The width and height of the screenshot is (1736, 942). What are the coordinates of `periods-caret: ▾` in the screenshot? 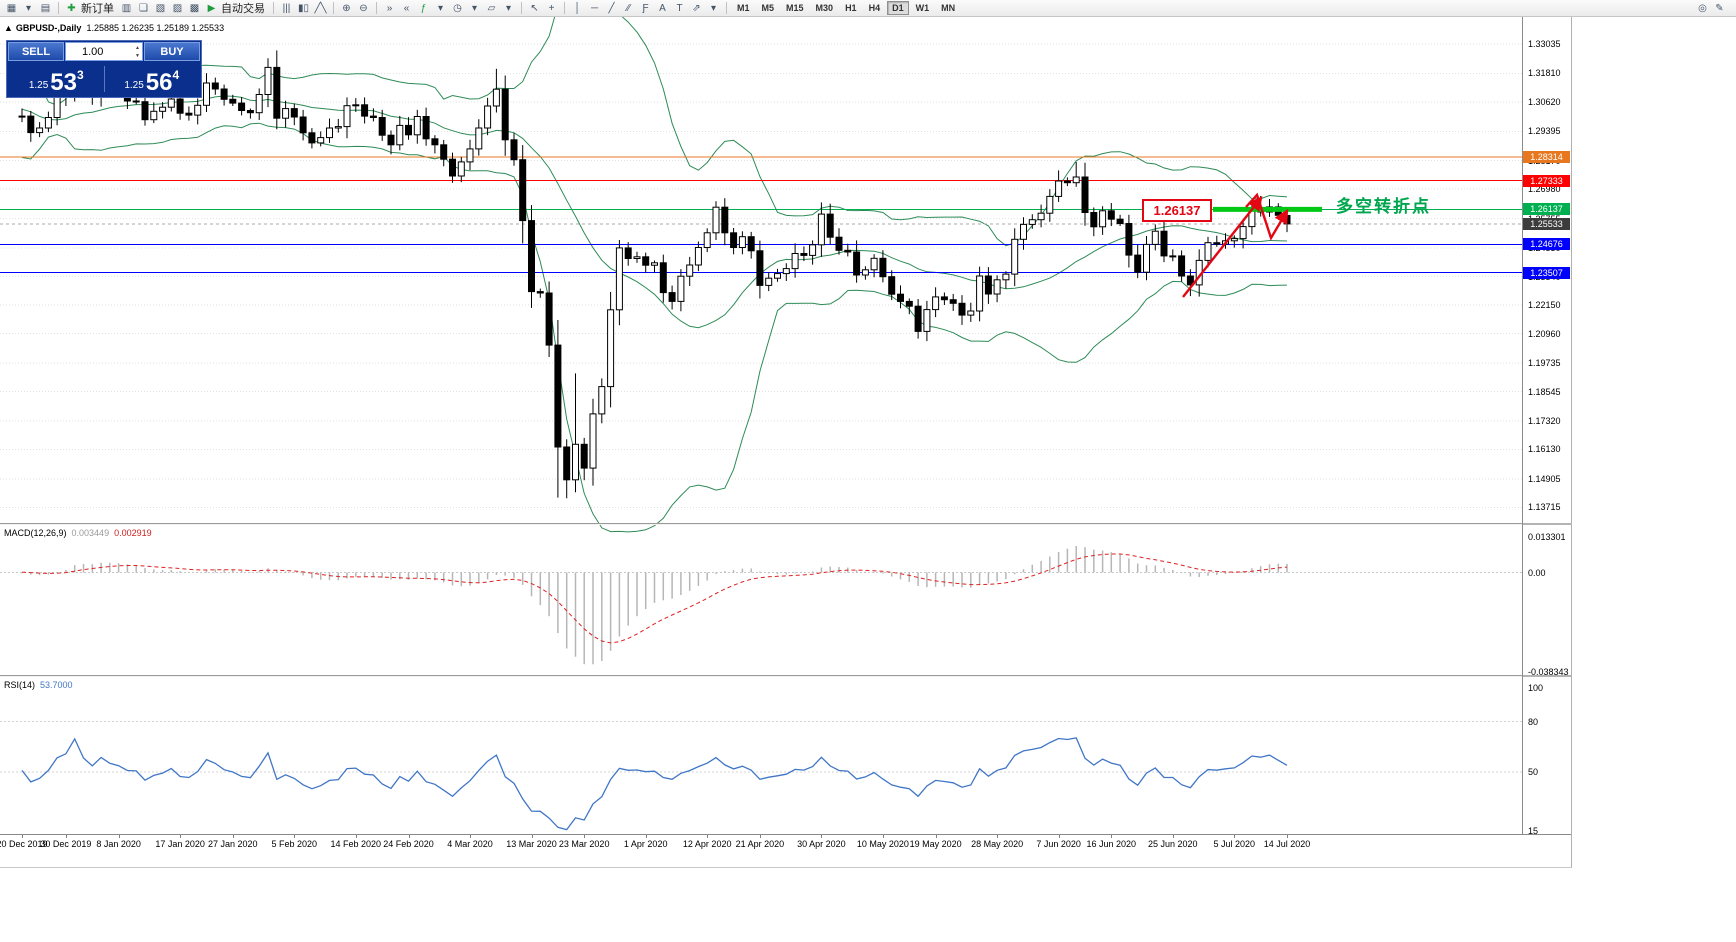 It's located at (474, 8).